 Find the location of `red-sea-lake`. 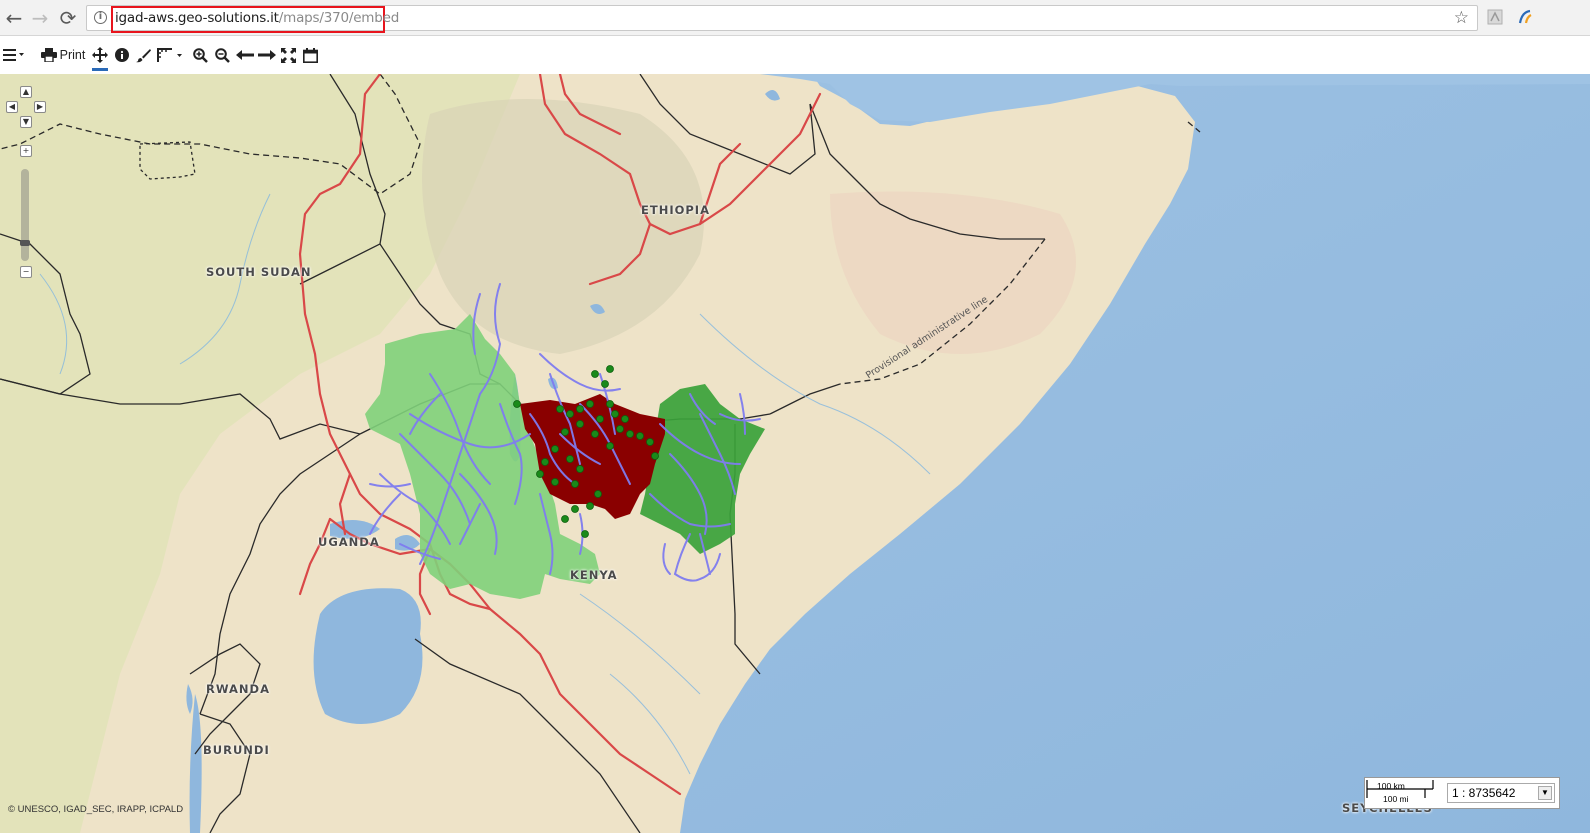

red-sea-lake is located at coordinates (772, 95).